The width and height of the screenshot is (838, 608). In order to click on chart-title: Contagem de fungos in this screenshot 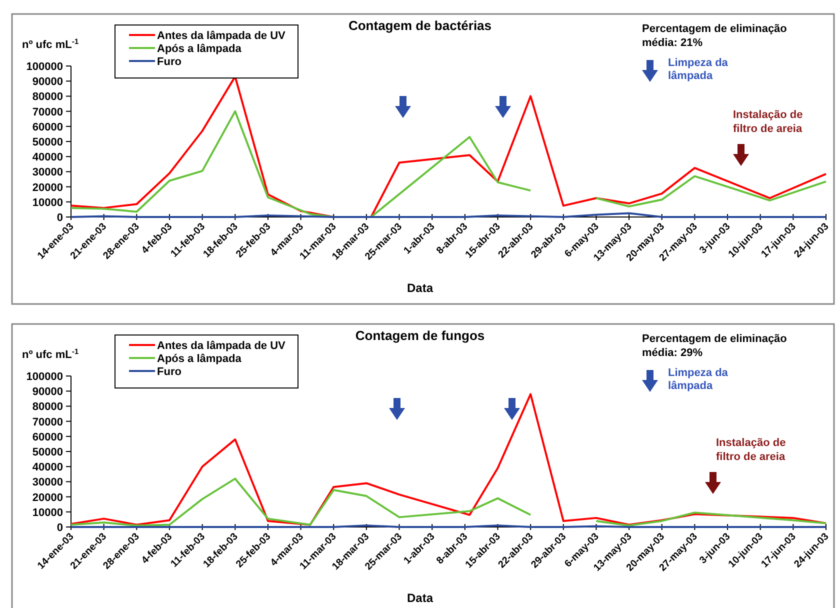, I will do `click(420, 335)`.